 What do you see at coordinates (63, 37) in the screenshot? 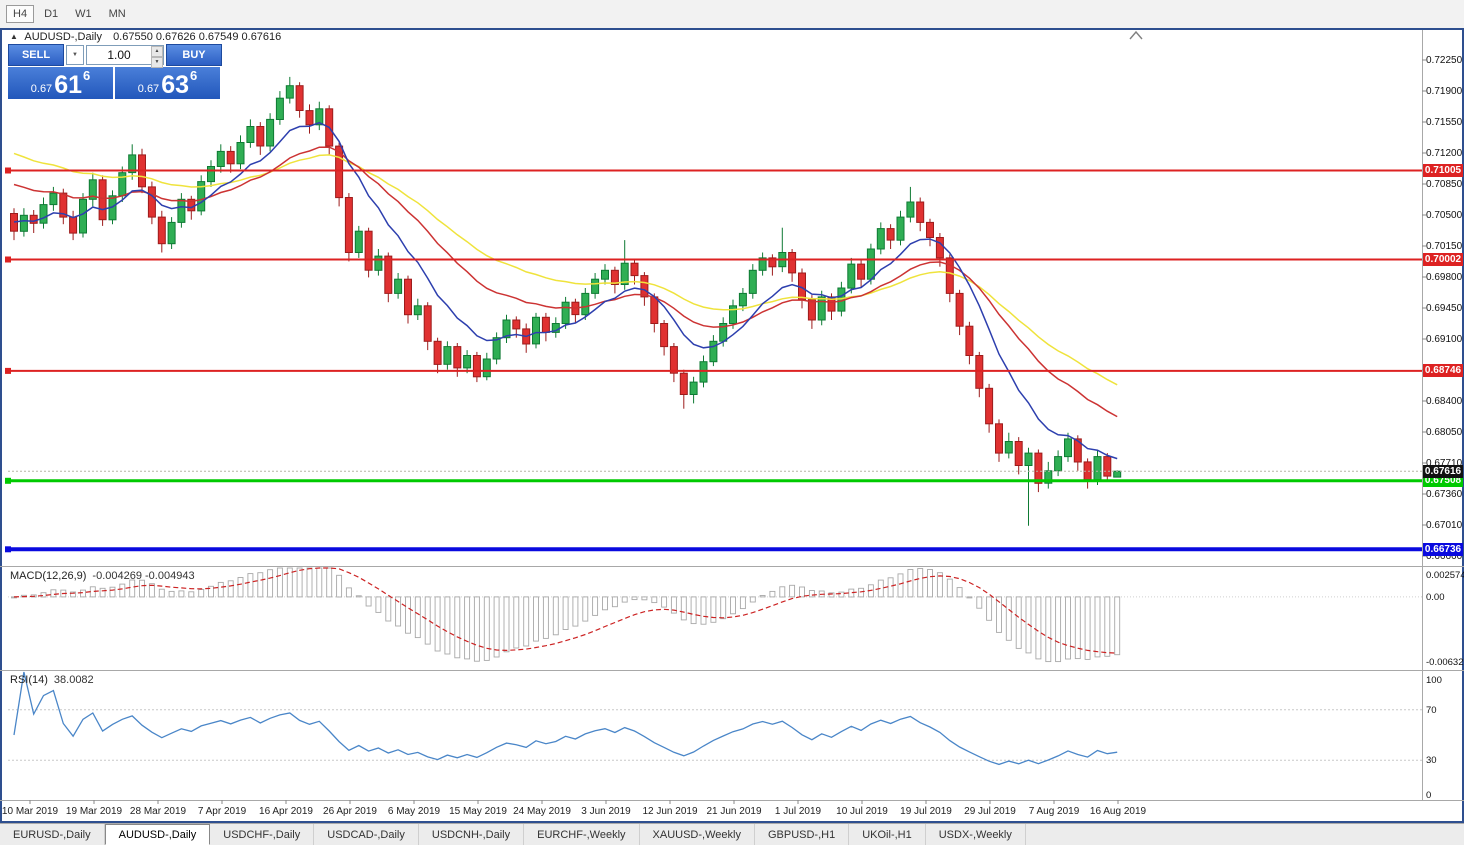
I see `chart-symbol-label: AUDUSD-,Daily` at bounding box center [63, 37].